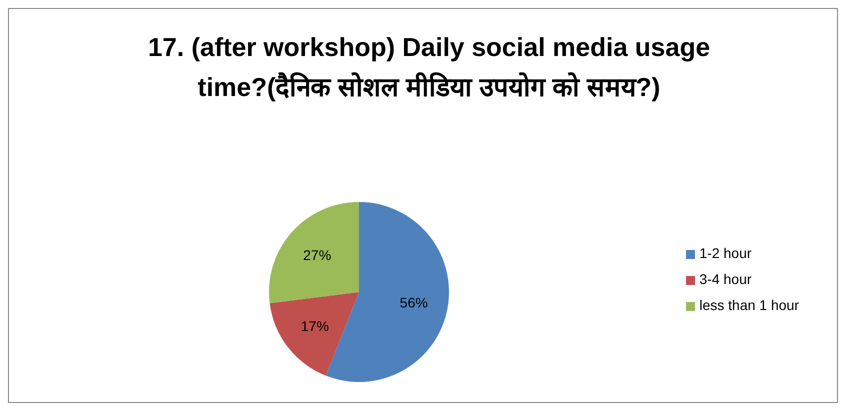 This screenshot has width=854, height=409. What do you see at coordinates (314, 326) in the screenshot?
I see `data-label: 17%` at bounding box center [314, 326].